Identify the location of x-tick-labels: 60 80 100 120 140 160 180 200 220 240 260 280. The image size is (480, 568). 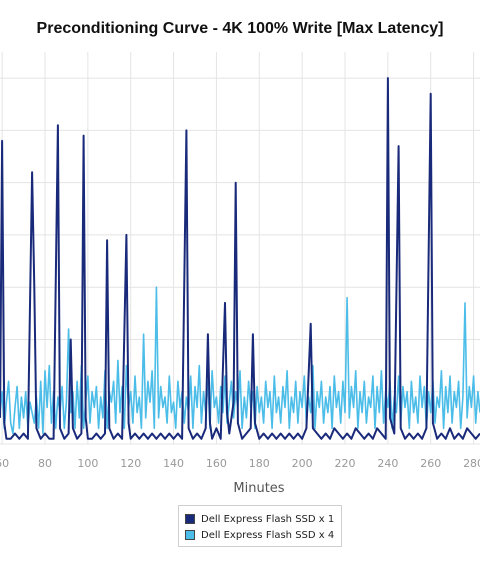
(240, 463).